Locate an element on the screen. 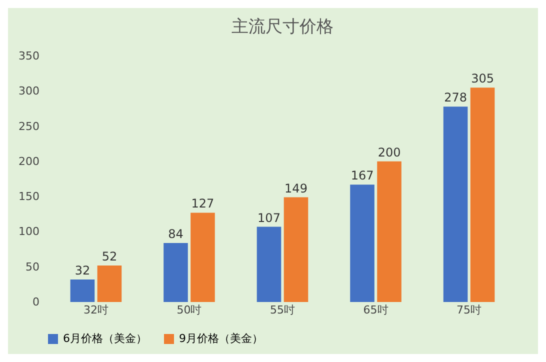  x-tick-label: 50吋 is located at coordinates (189, 310).